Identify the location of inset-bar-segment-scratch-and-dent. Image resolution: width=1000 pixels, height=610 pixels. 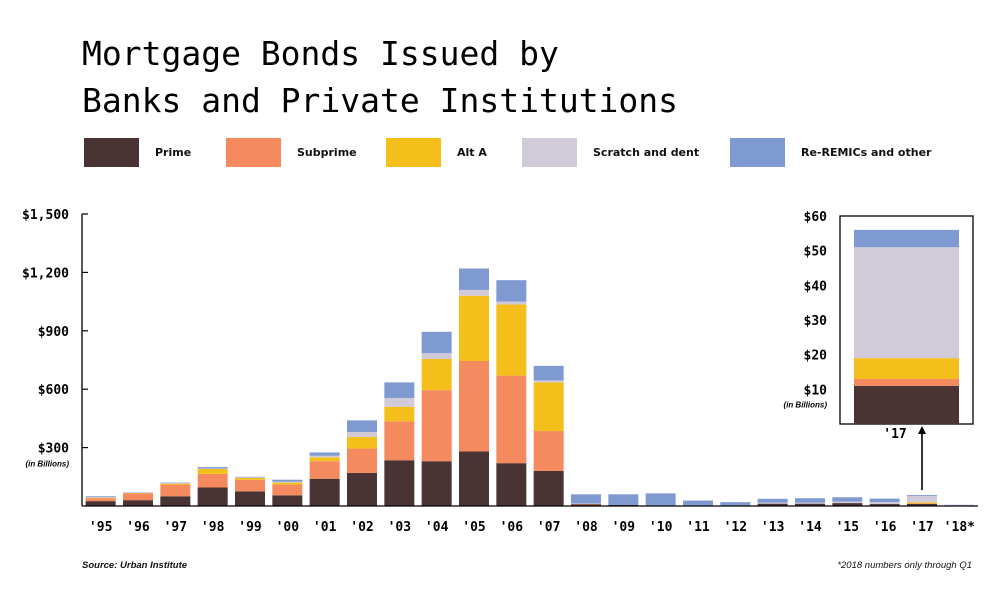
(906, 303).